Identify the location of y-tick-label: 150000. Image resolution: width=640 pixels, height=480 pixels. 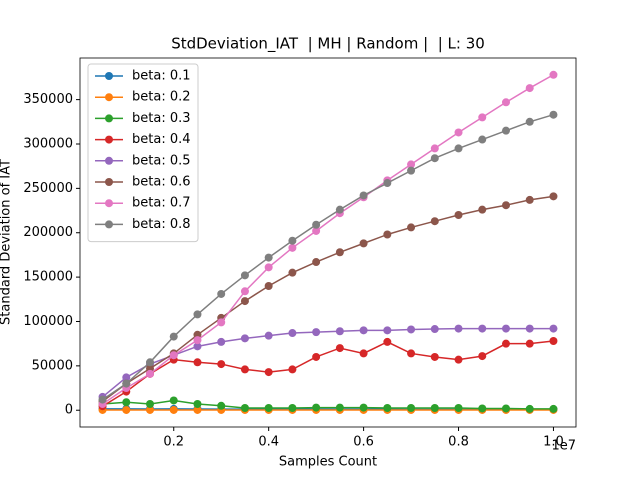
(48, 277).